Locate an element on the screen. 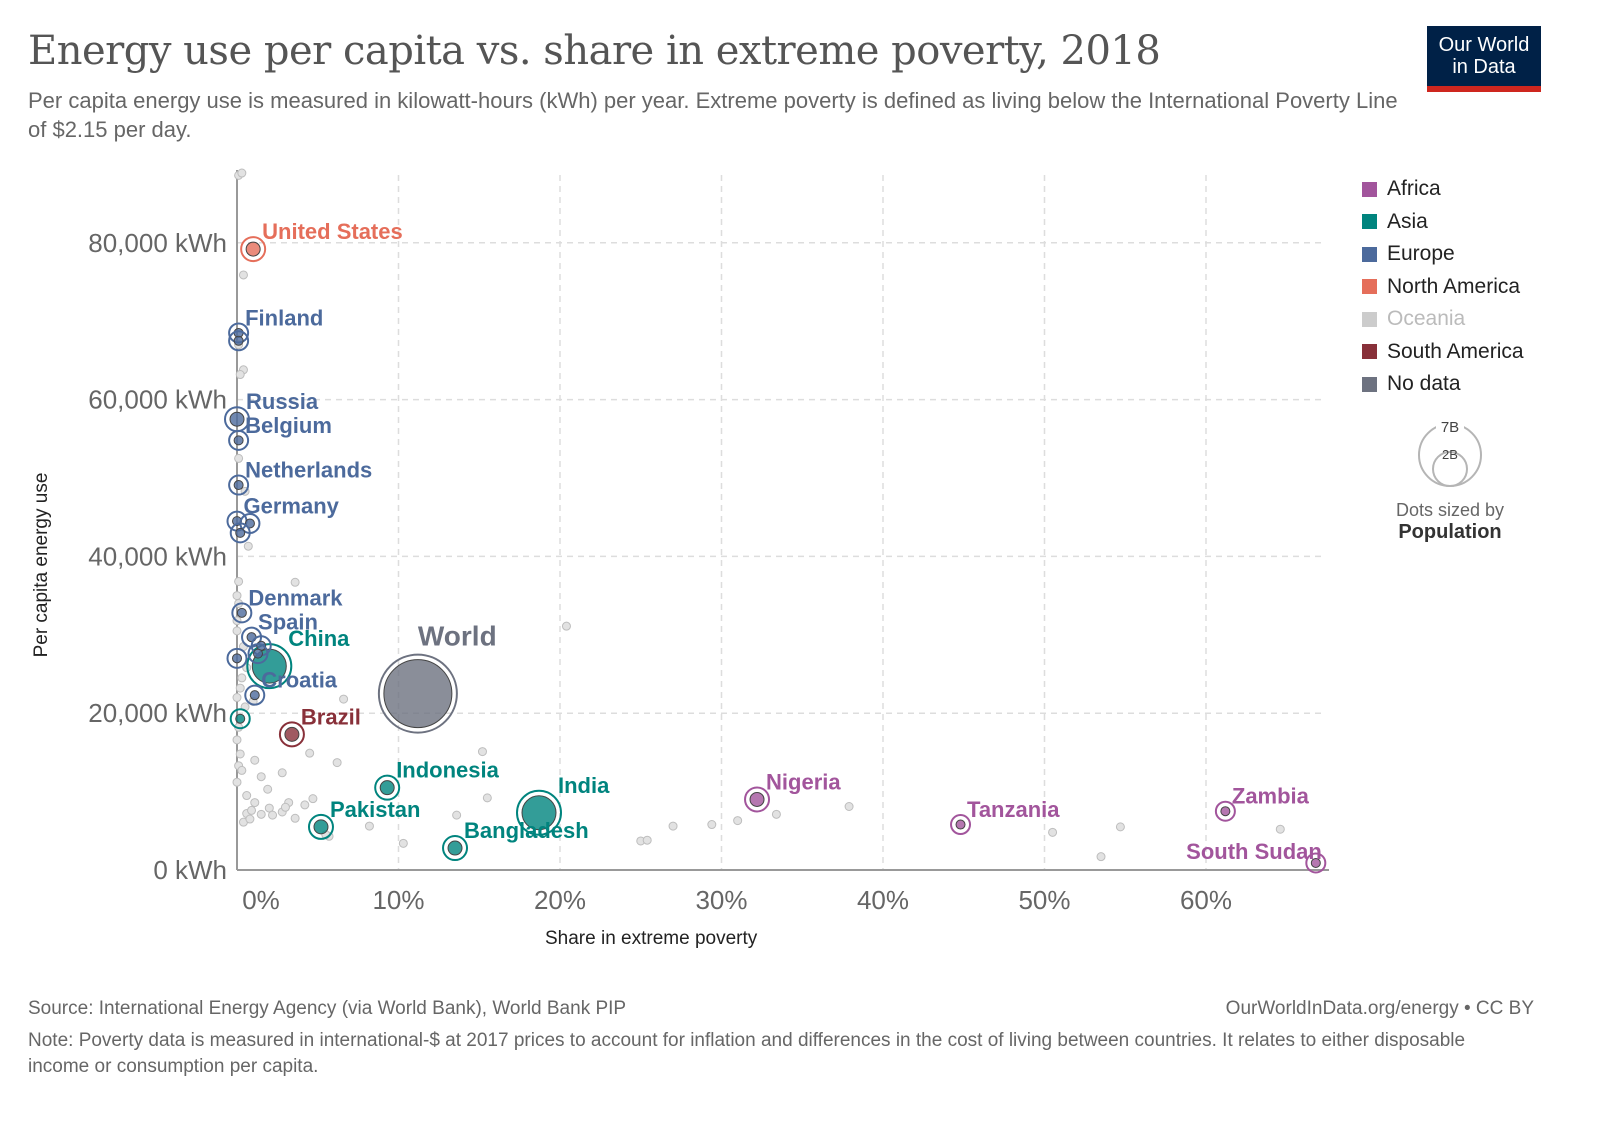 This screenshot has height=1129, width=1600. size-label-bg is located at coordinates (1450, 426).